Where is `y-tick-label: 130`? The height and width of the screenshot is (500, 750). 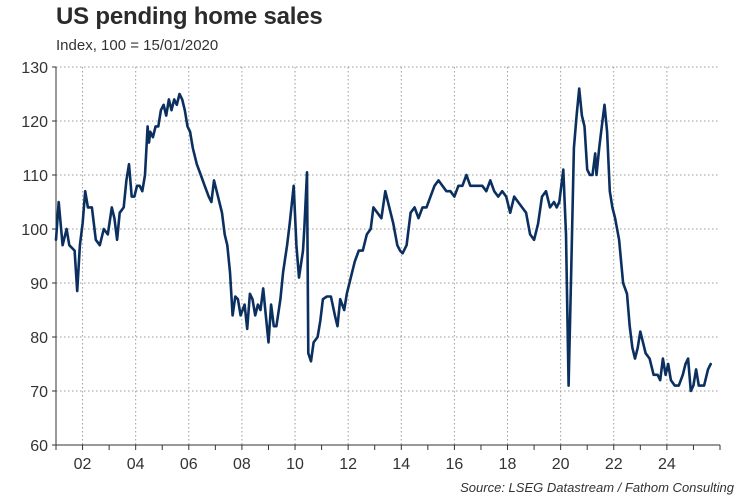 y-tick-label: 130 is located at coordinates (34, 68).